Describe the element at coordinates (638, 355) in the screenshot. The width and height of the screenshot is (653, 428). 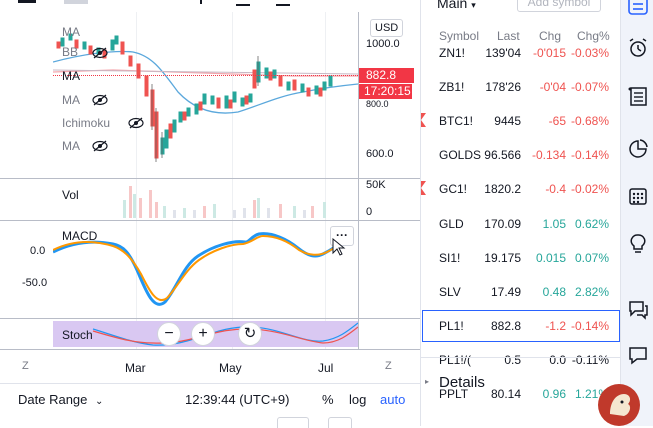
I see `message-icon` at that location.